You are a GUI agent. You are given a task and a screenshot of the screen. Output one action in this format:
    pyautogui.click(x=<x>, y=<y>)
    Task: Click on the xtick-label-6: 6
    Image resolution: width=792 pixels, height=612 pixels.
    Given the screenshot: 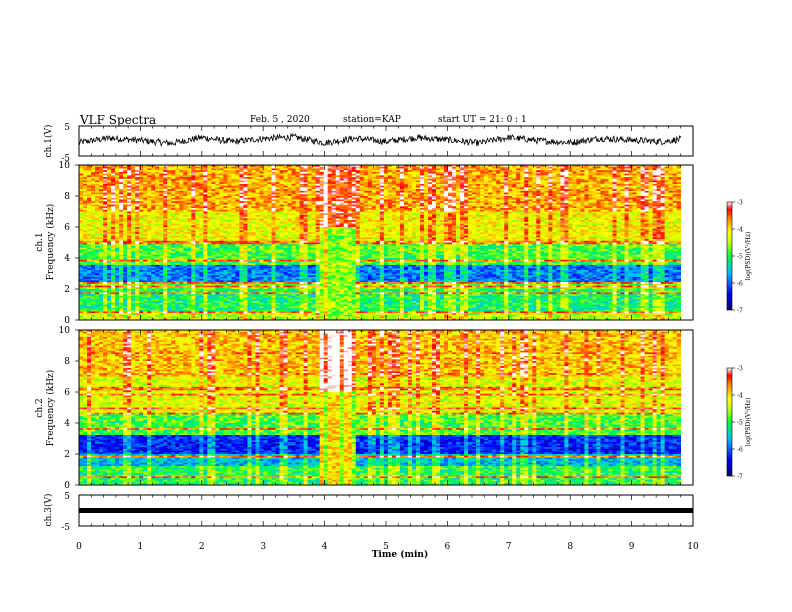 What is the action you would take?
    pyautogui.click(x=448, y=547)
    